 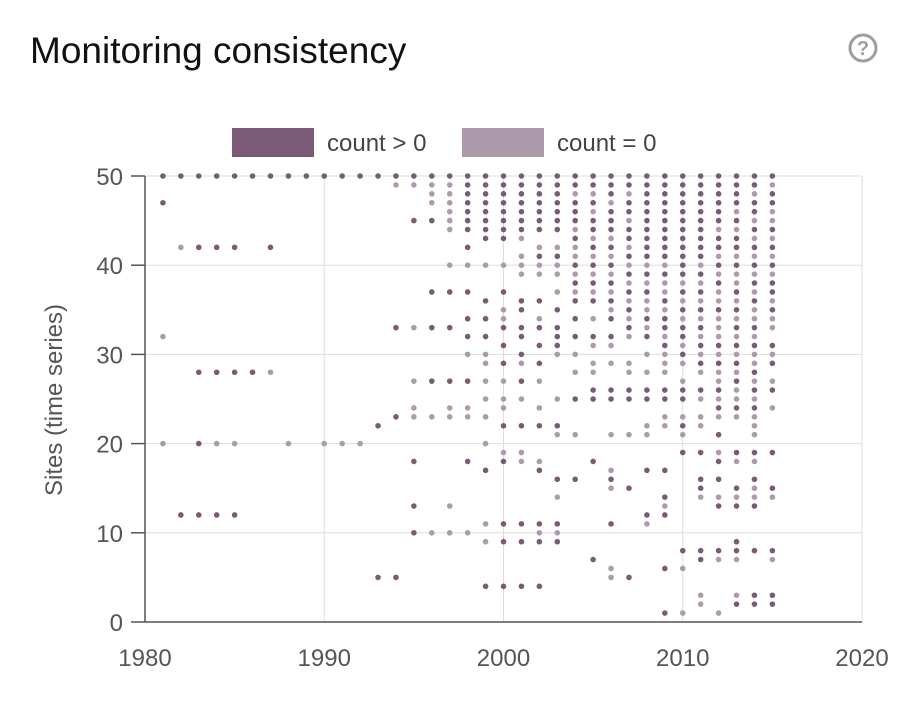 I want to click on y-axis-label: Sites (time series), so click(x=54, y=400).